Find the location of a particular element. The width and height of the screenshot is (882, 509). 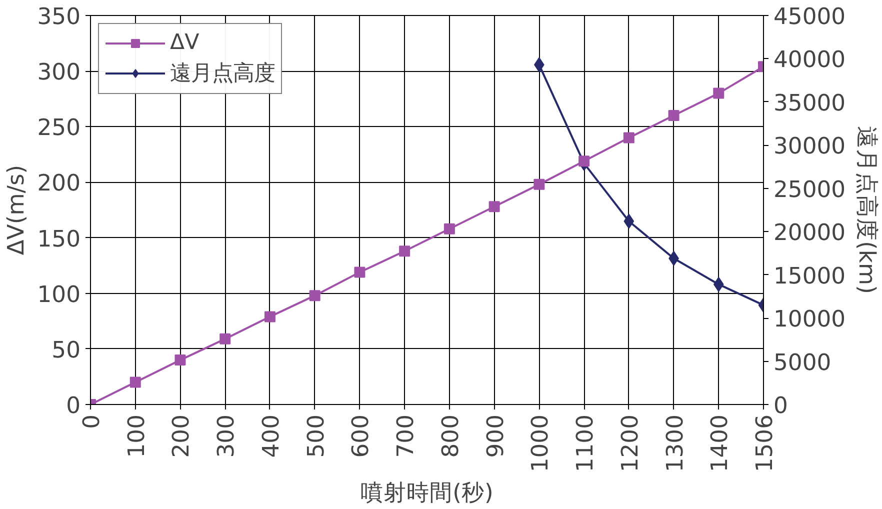

x-tick-label: 1200 is located at coordinates (630, 443).